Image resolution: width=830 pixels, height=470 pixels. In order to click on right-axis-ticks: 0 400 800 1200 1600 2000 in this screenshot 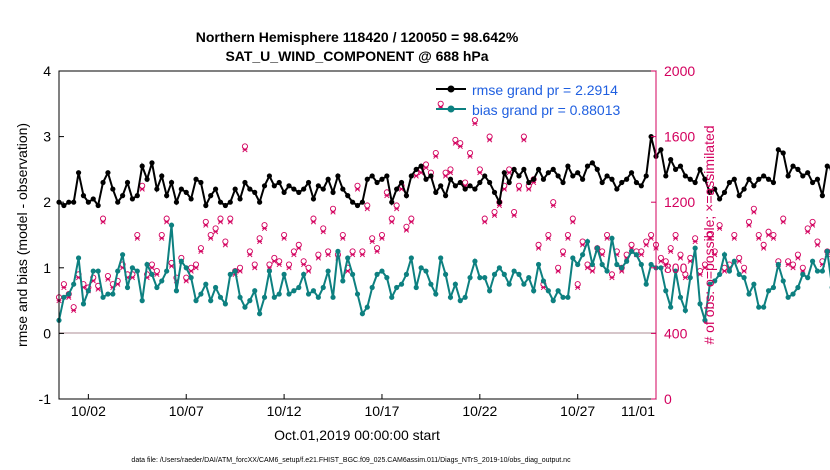, I will do `click(673, 235)`.